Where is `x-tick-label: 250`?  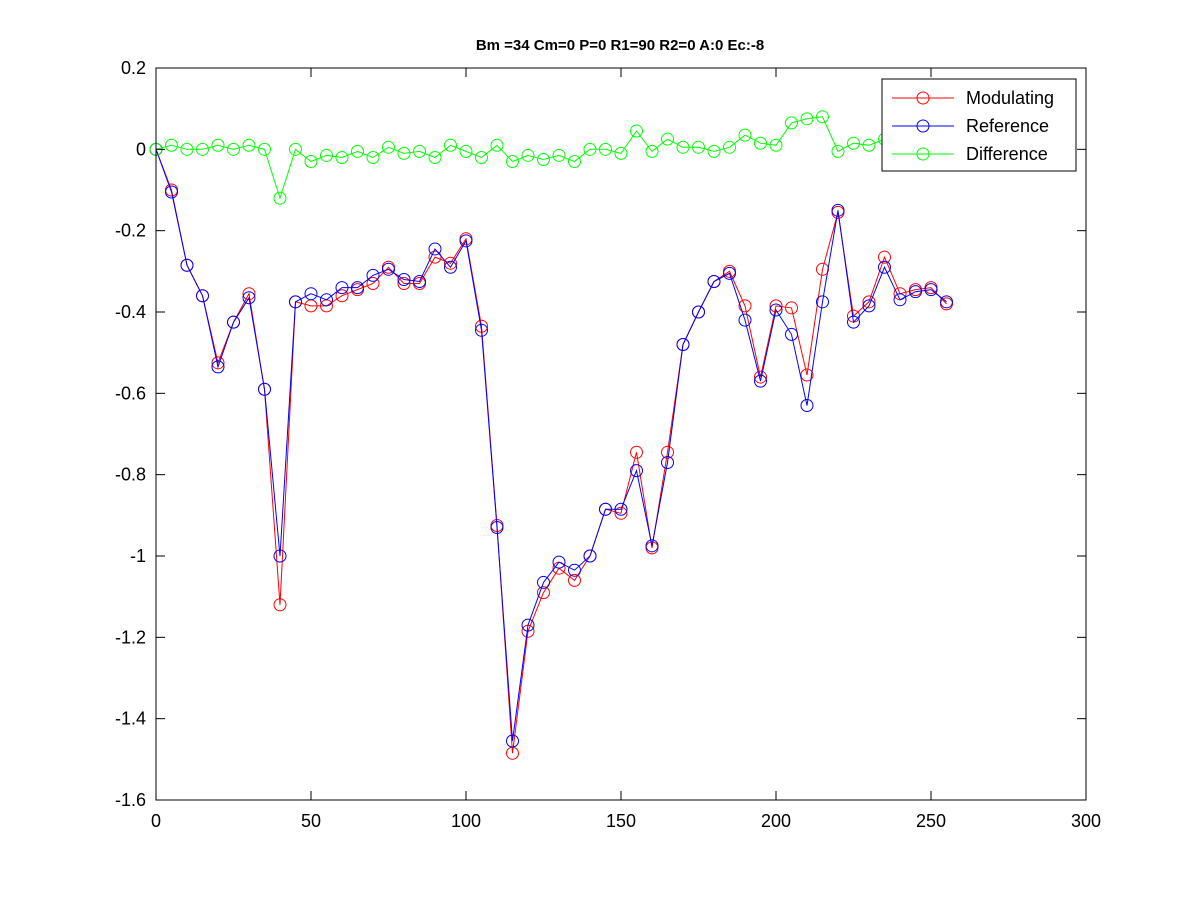
x-tick-label: 250 is located at coordinates (931, 821).